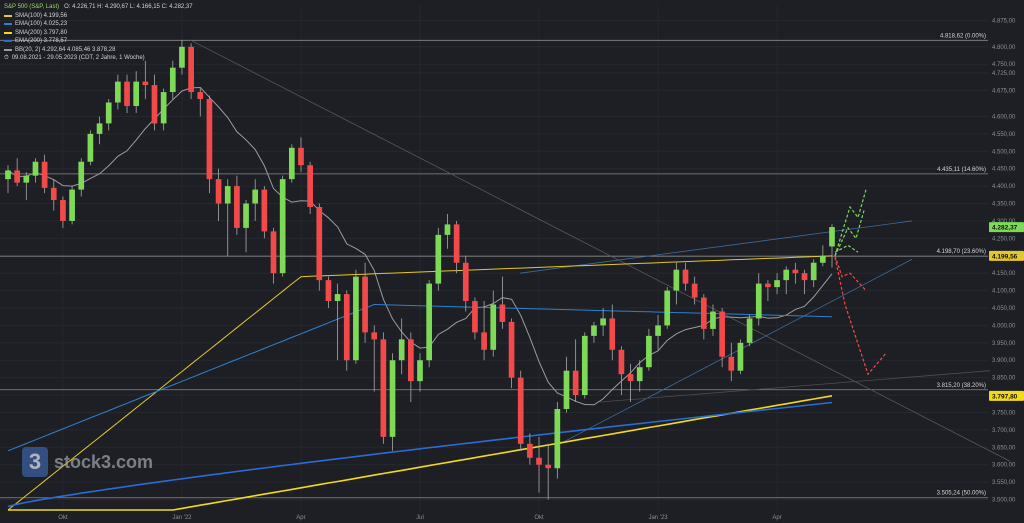  I want to click on price-tag, so click(1006, 227).